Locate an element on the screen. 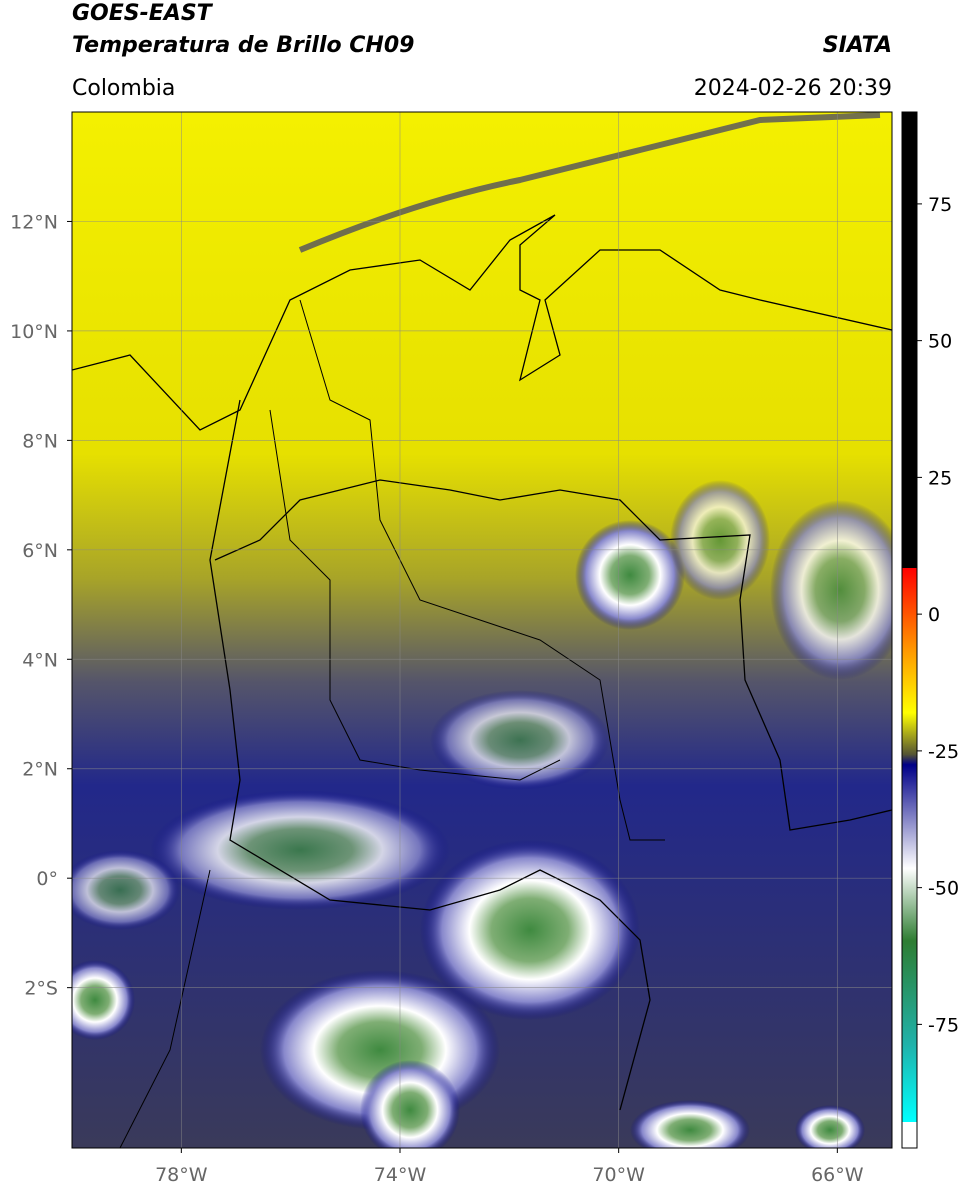  title-line2: Temperatura de Brillo CH09 is located at coordinates (243, 45).